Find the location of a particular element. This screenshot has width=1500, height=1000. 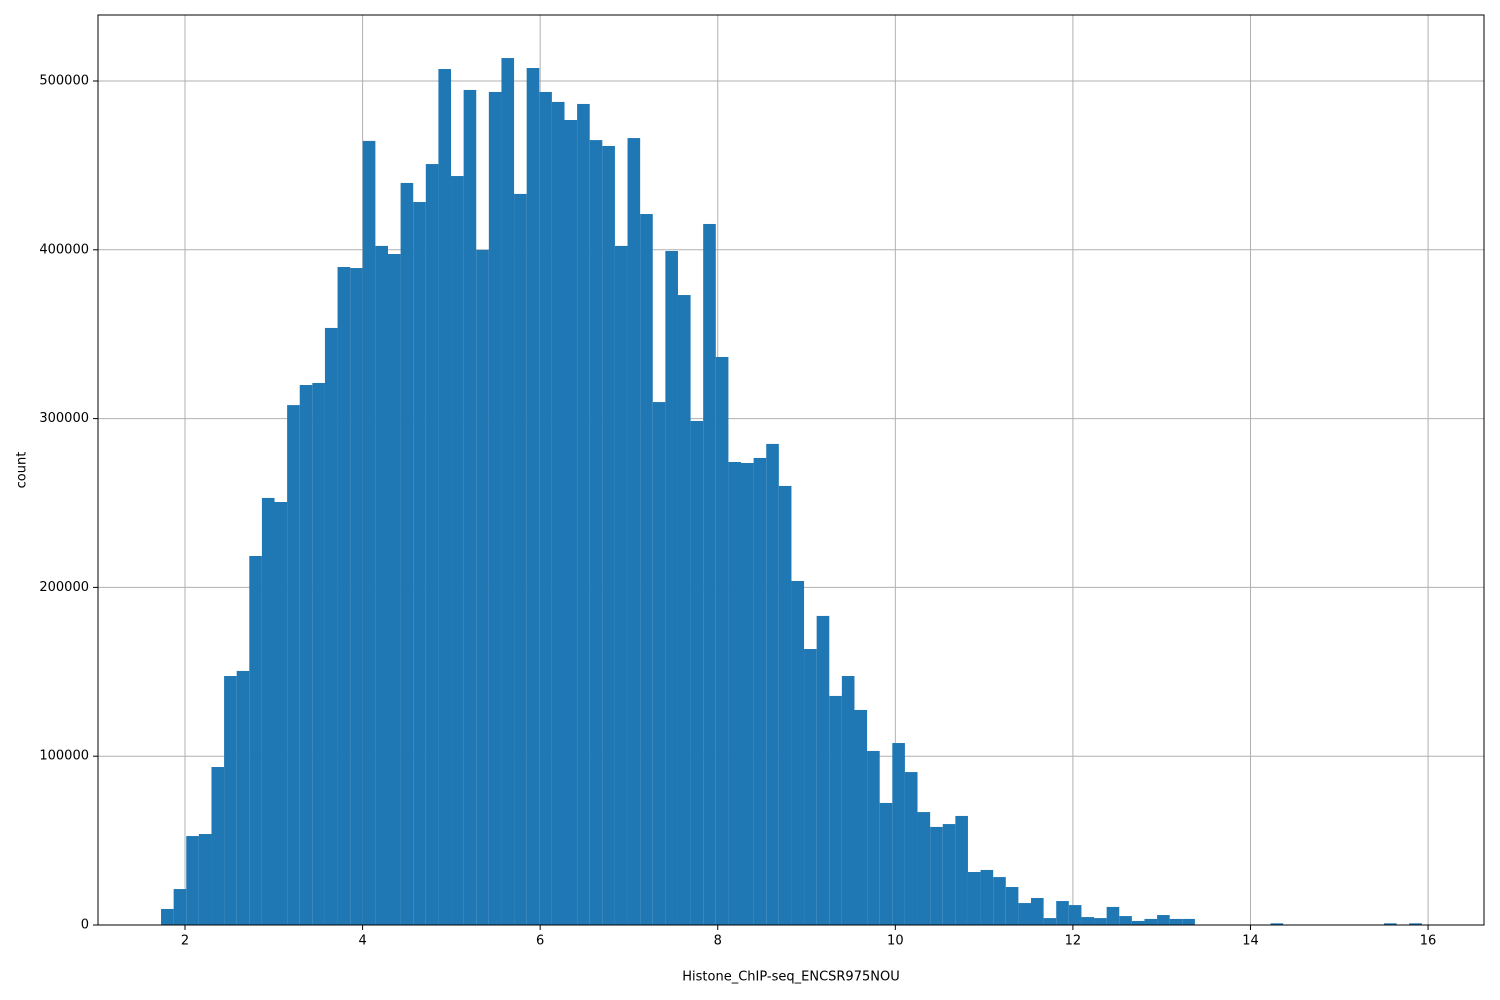

x-tick-label: 6 is located at coordinates (540, 941).